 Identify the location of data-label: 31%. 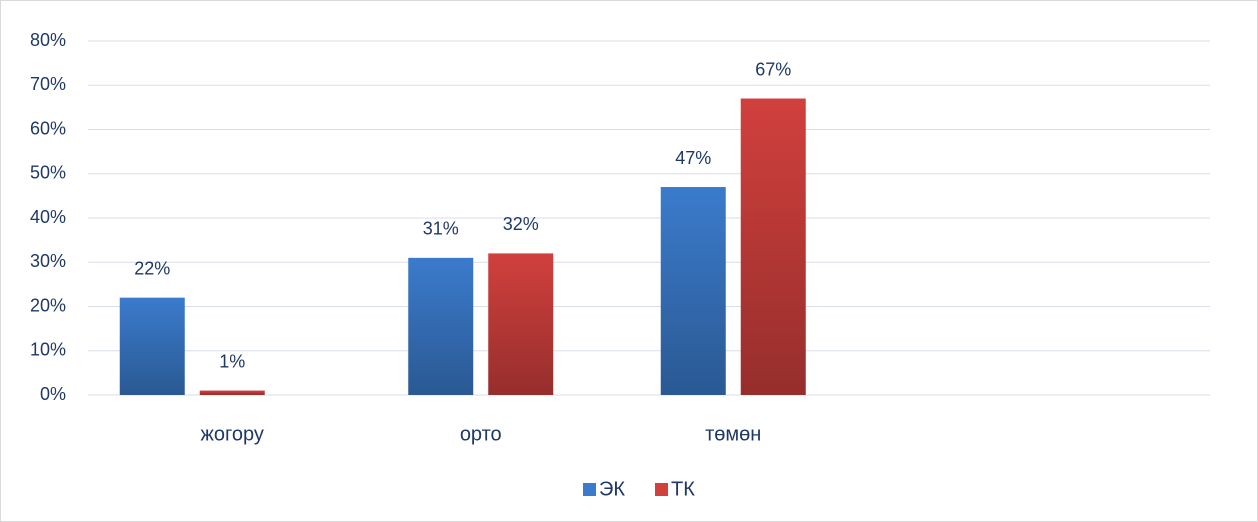
(441, 229).